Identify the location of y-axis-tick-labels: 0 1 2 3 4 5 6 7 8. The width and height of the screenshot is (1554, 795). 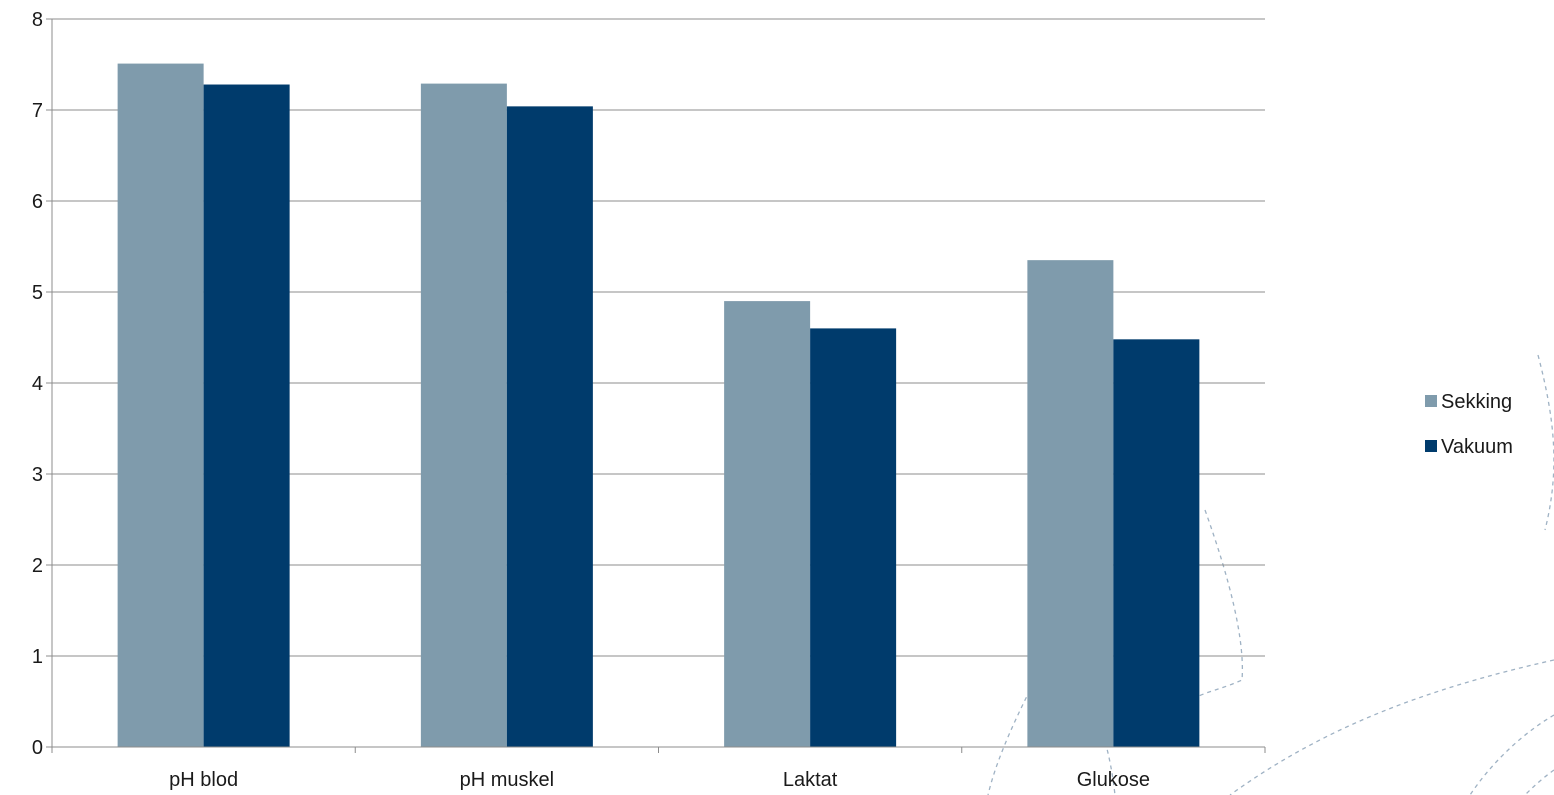
(37, 384).